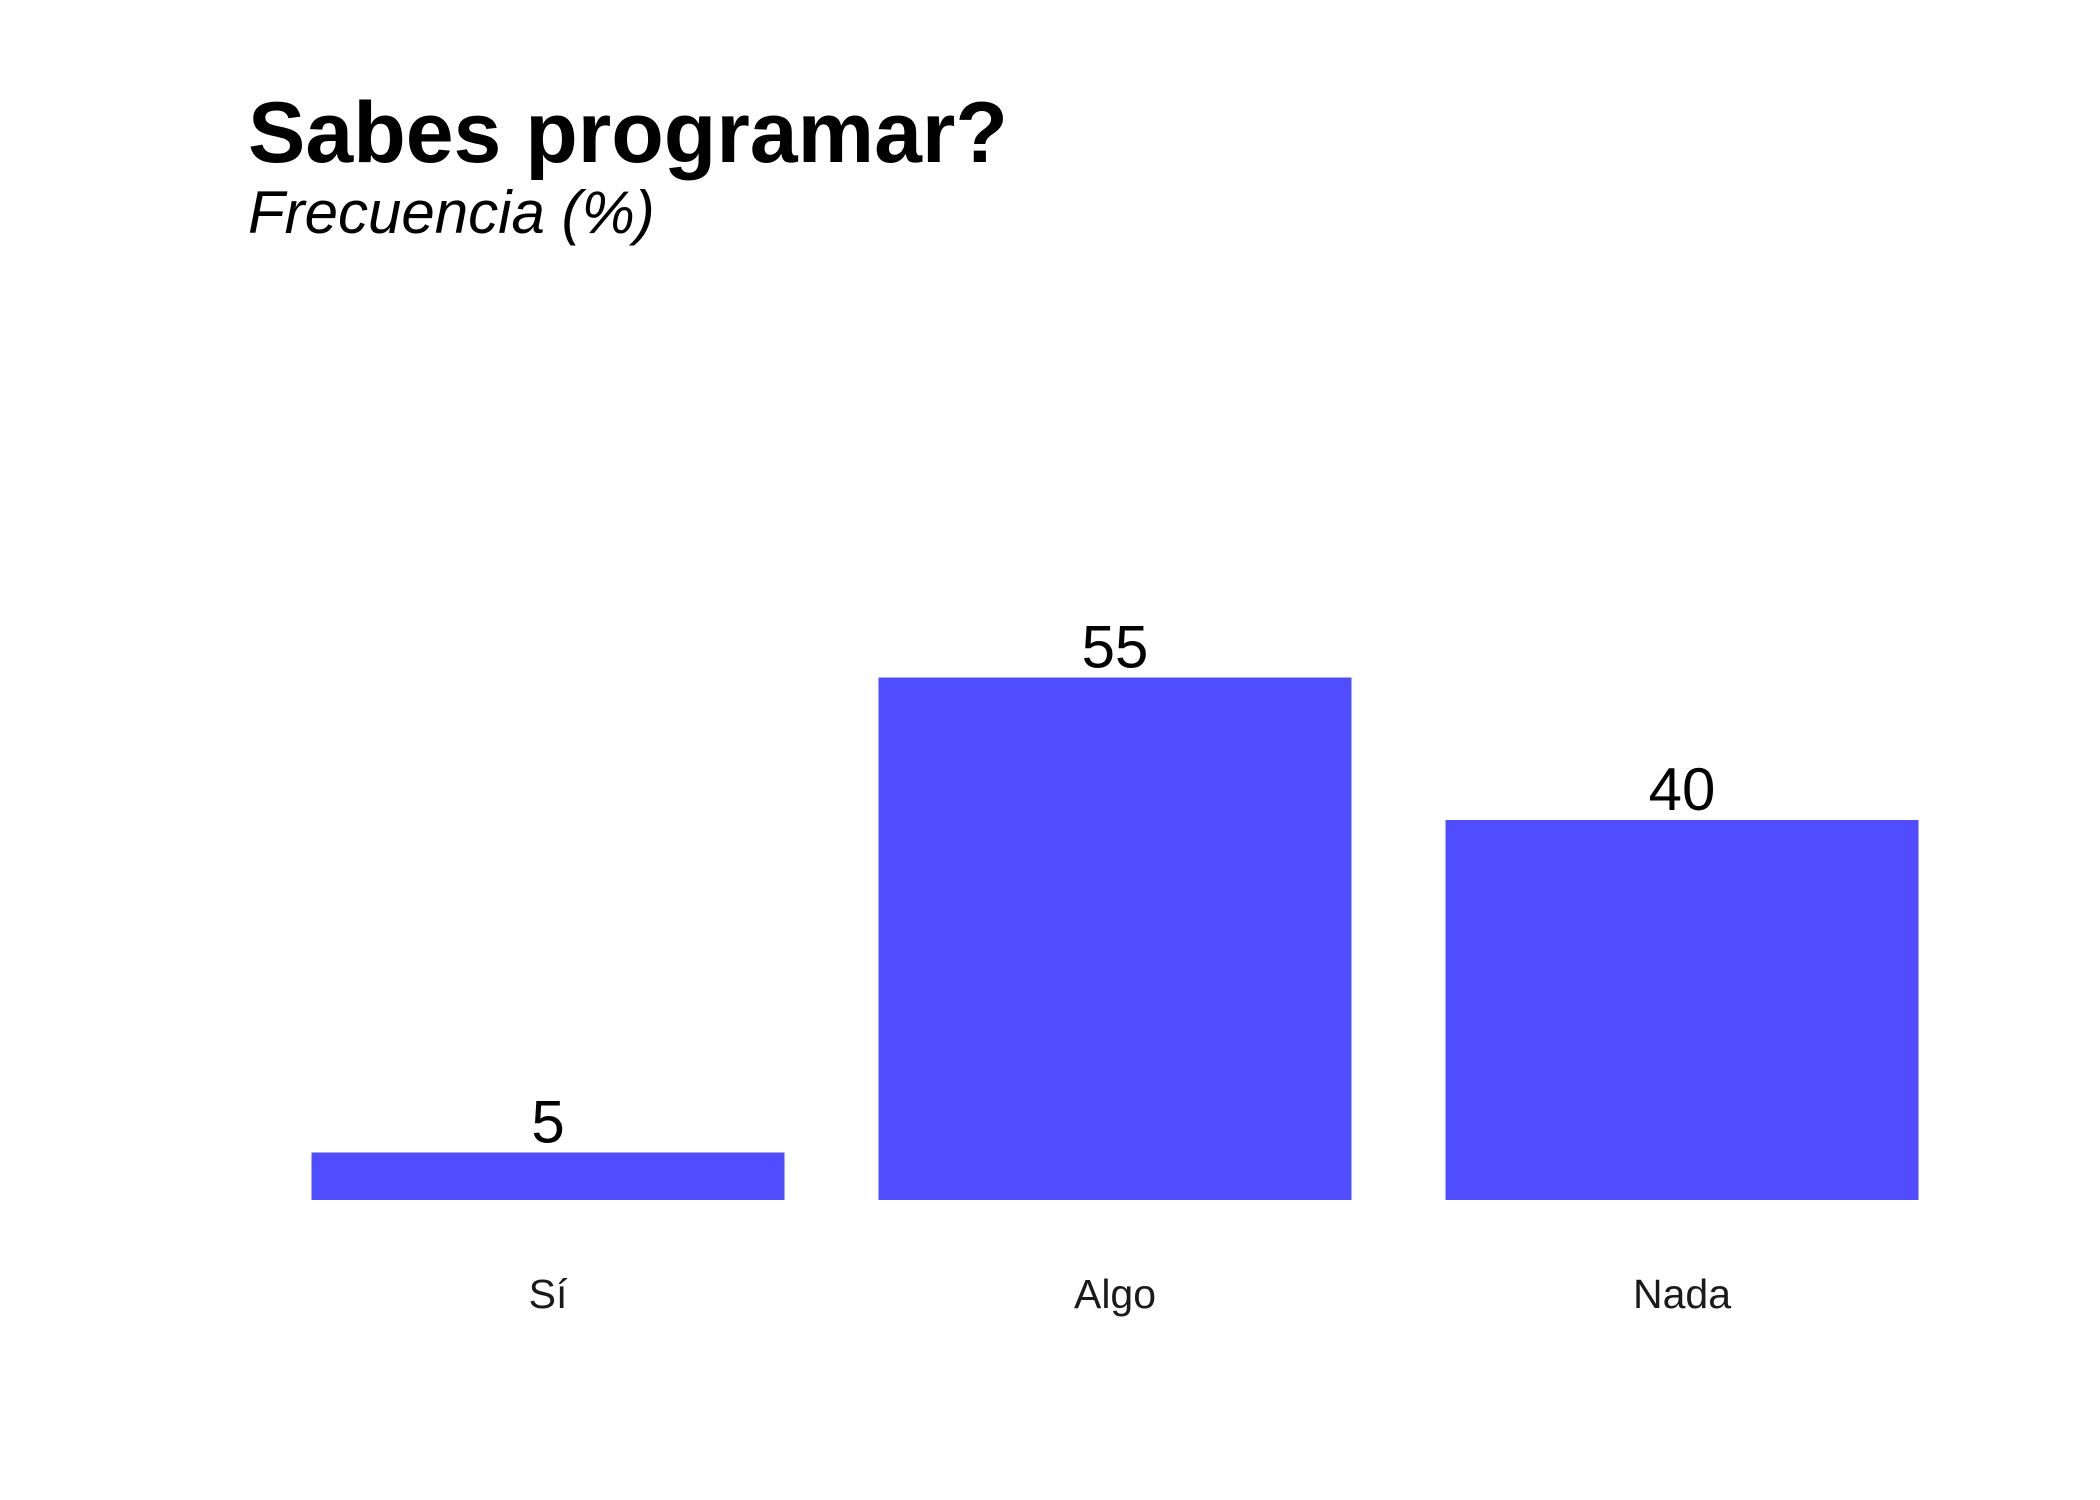  What do you see at coordinates (451, 212) in the screenshot?
I see `chart-subtitle: Frecuencia (%)` at bounding box center [451, 212].